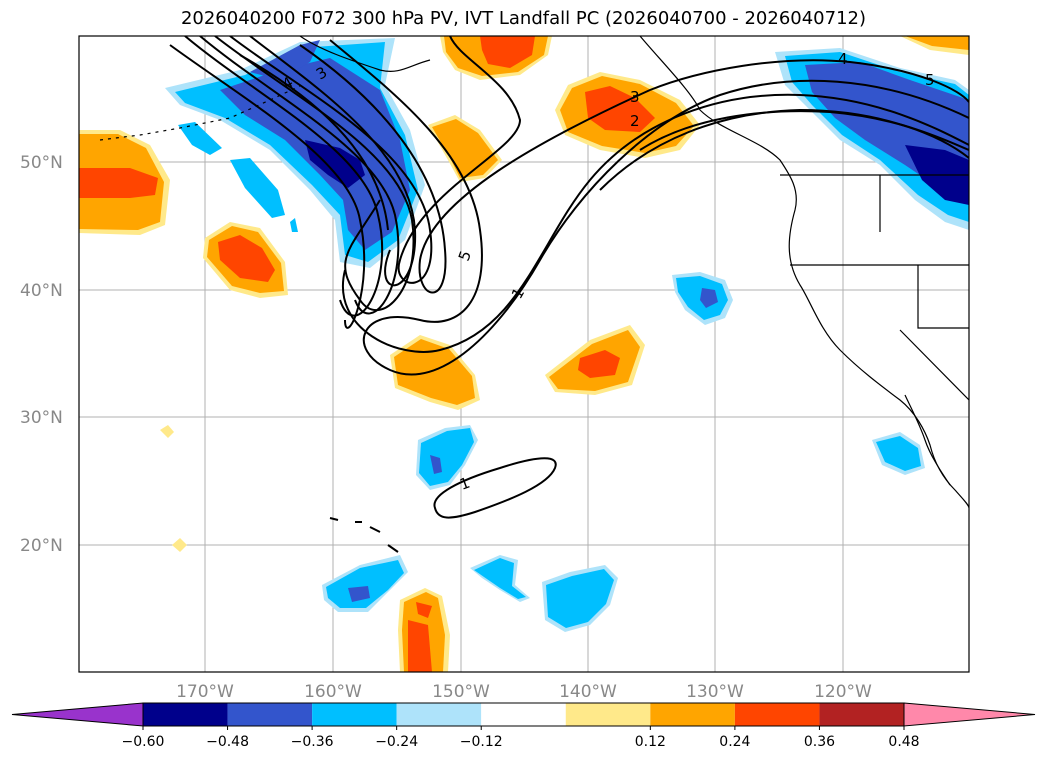 Image resolution: width=1047 pixels, height=765 pixels. What do you see at coordinates (500, 578) in the screenshot?
I see `neg-blob-hawaii-east` at bounding box center [500, 578].